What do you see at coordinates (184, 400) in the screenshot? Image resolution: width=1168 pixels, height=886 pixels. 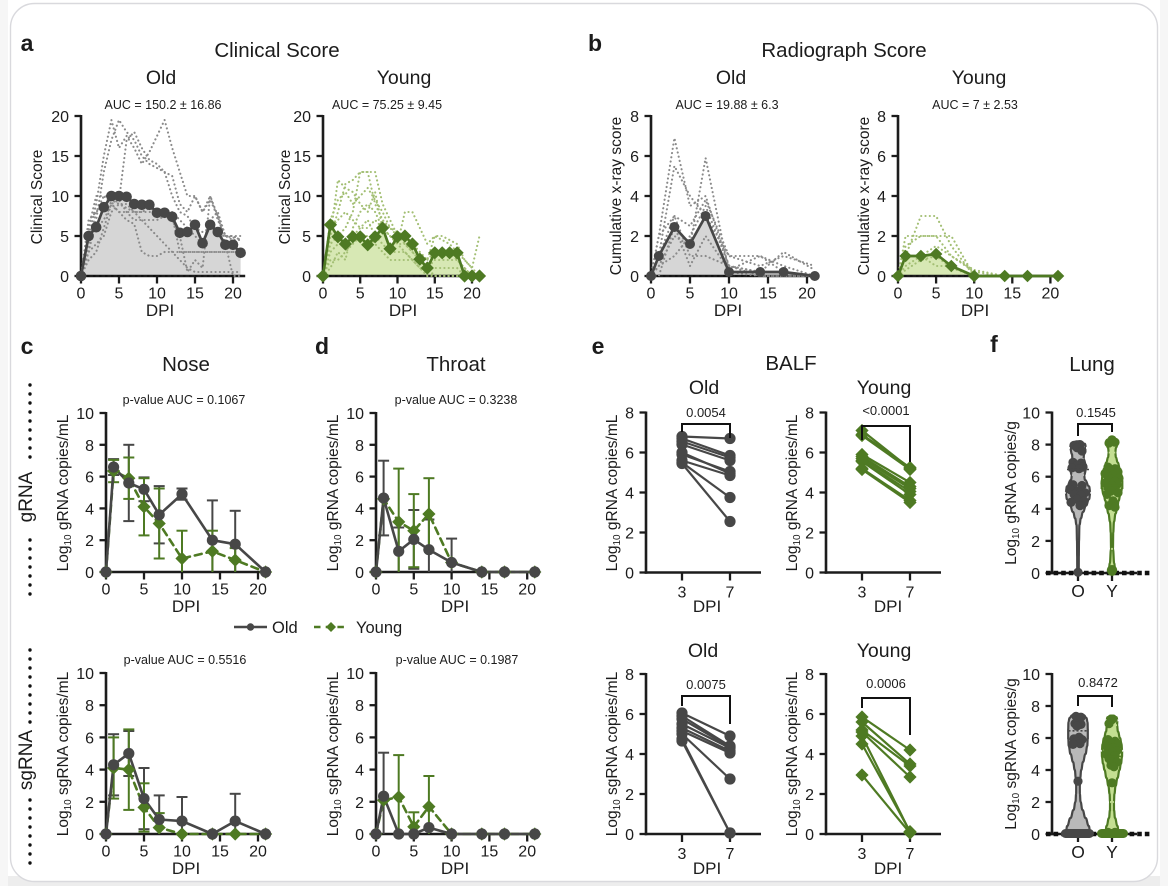 I see `svg-text: p-value AUC = 0.1067` at bounding box center [184, 400].